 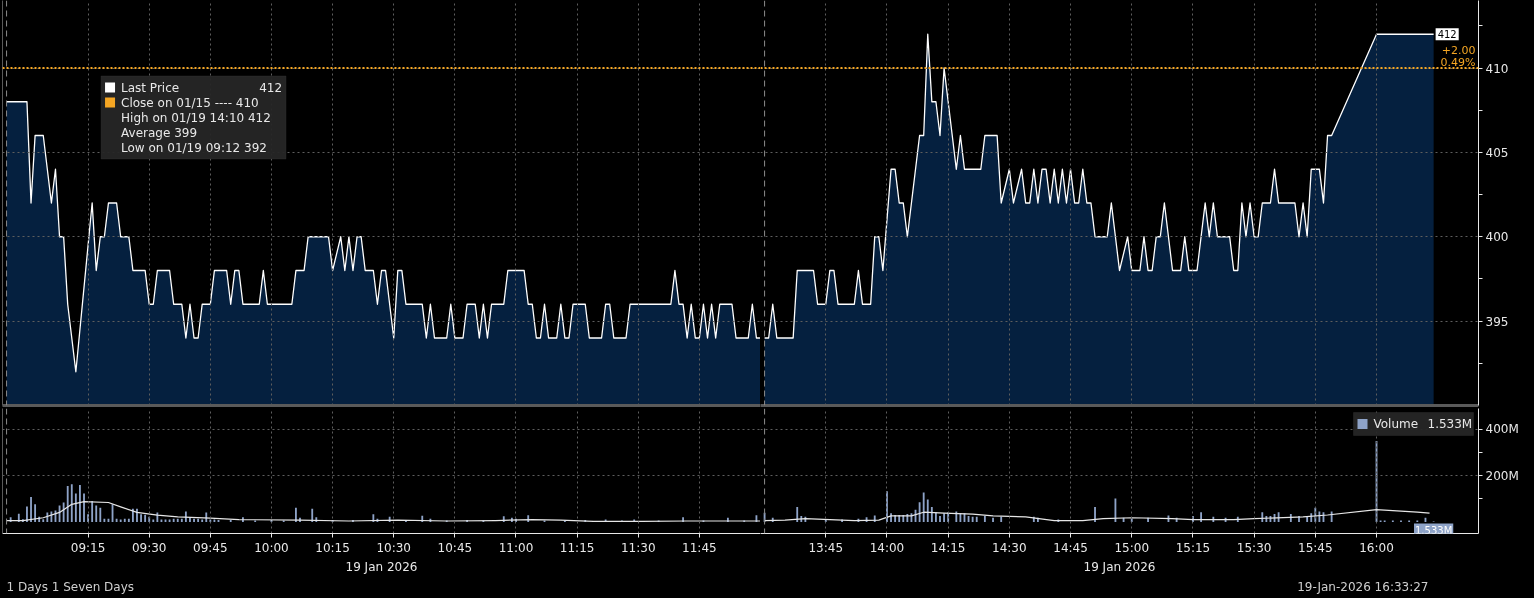 What do you see at coordinates (1376, 547) in the screenshot?
I see `x-tick-label: 16:00` at bounding box center [1376, 547].